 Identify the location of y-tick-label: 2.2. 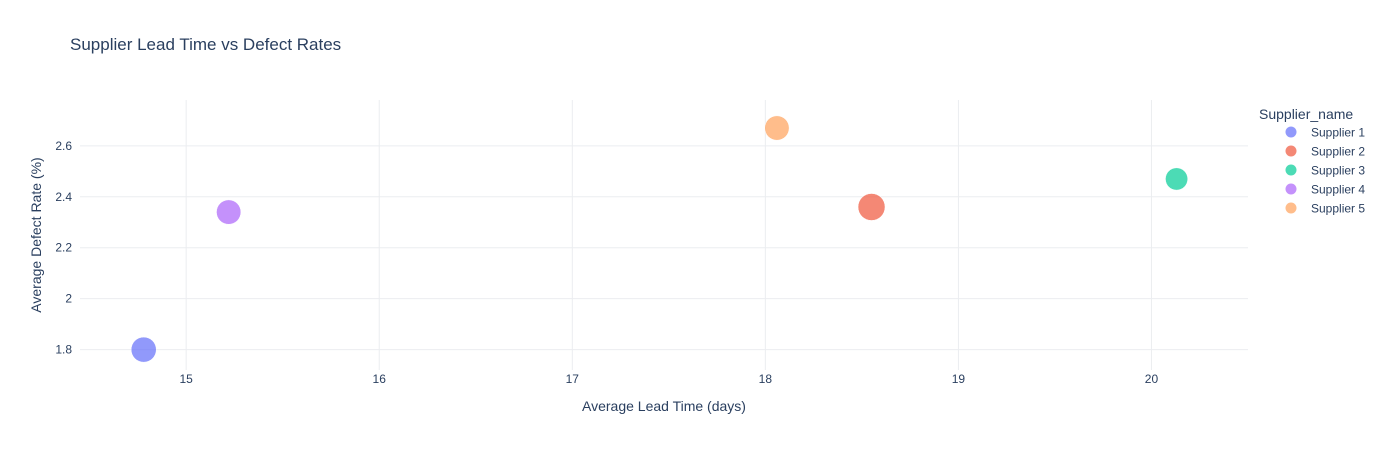
(63, 248).